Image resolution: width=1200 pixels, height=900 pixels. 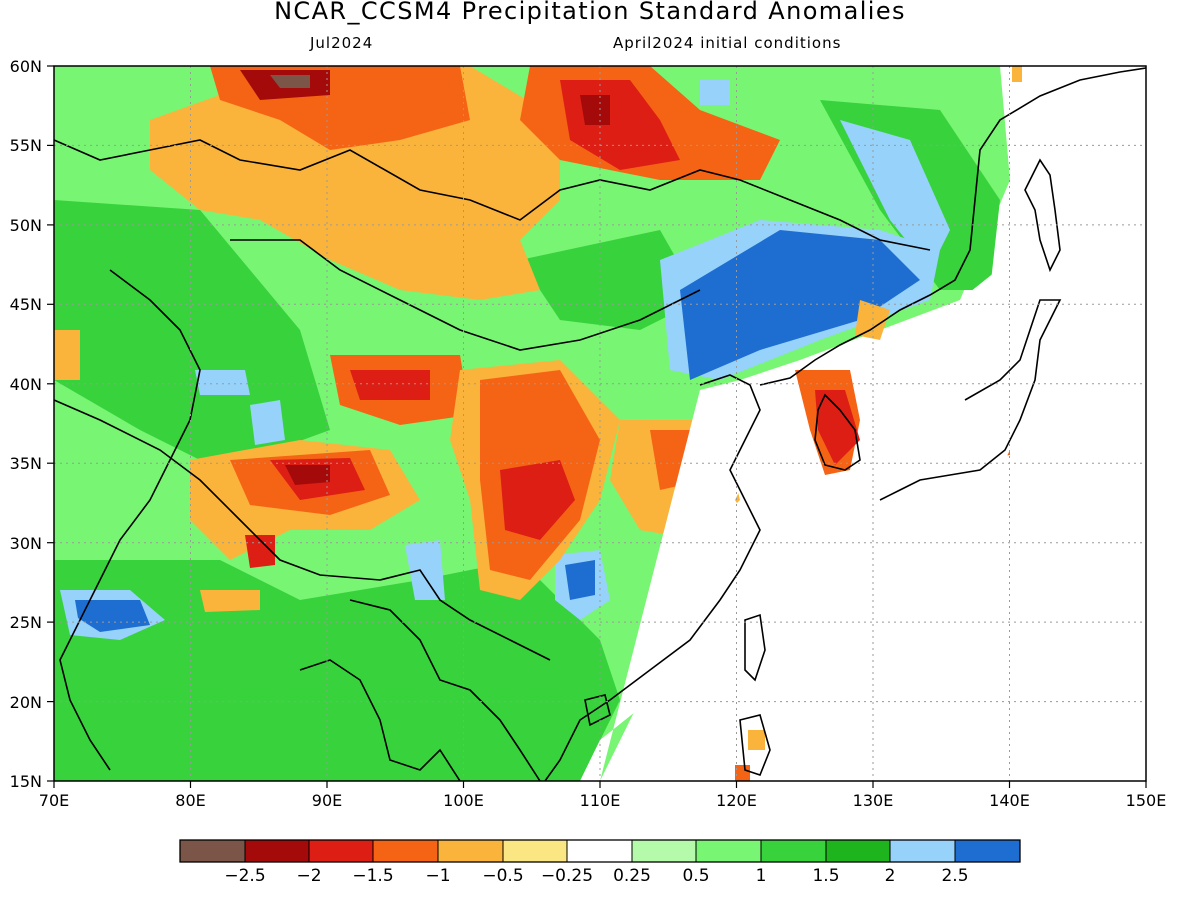 I want to click on colorbar-label-4: −1, so click(x=437, y=876).